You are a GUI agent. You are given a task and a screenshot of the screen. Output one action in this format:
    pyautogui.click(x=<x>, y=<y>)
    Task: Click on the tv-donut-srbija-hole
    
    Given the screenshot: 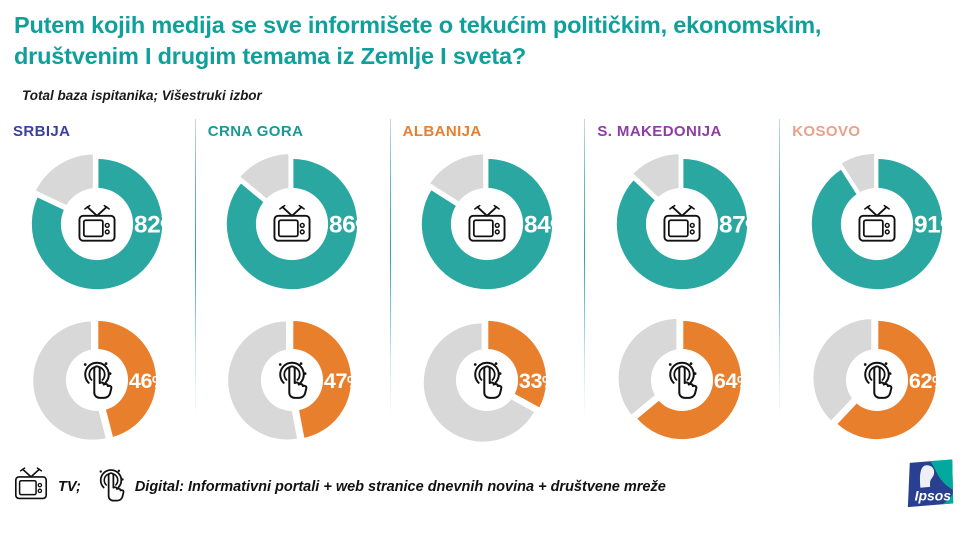 What is the action you would take?
    pyautogui.click(x=97, y=224)
    